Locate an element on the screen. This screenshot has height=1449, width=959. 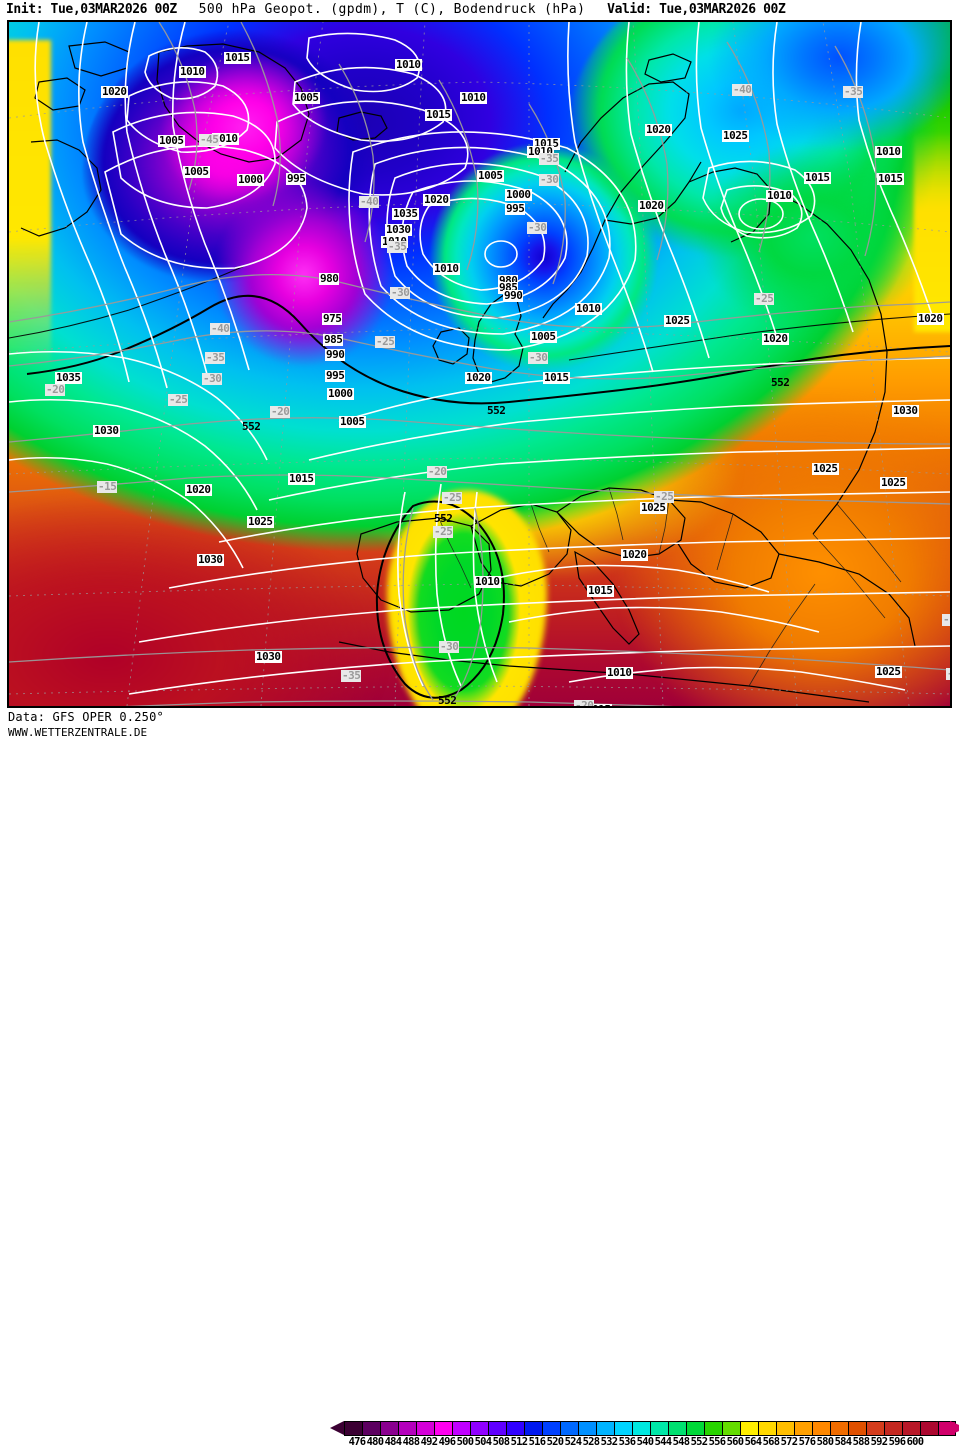
colorbar-tick: 552 is located at coordinates (699, 1442).